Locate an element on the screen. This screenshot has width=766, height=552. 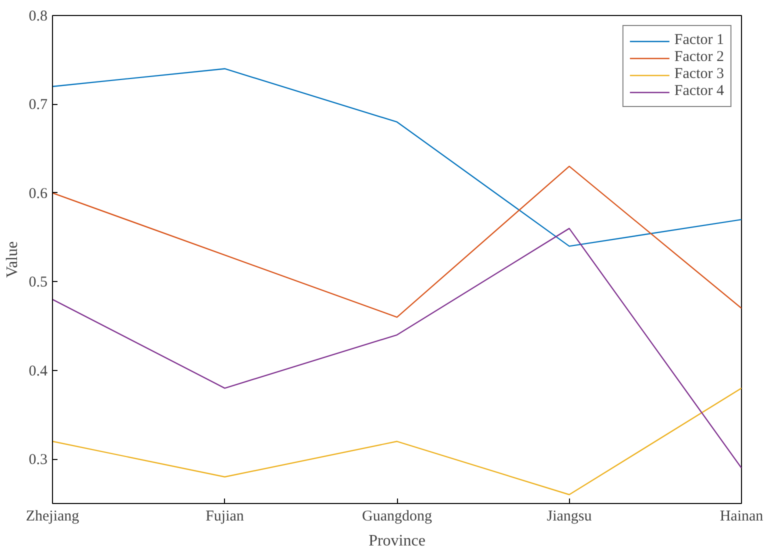
legend-label: Factor 3 is located at coordinates (699, 74).